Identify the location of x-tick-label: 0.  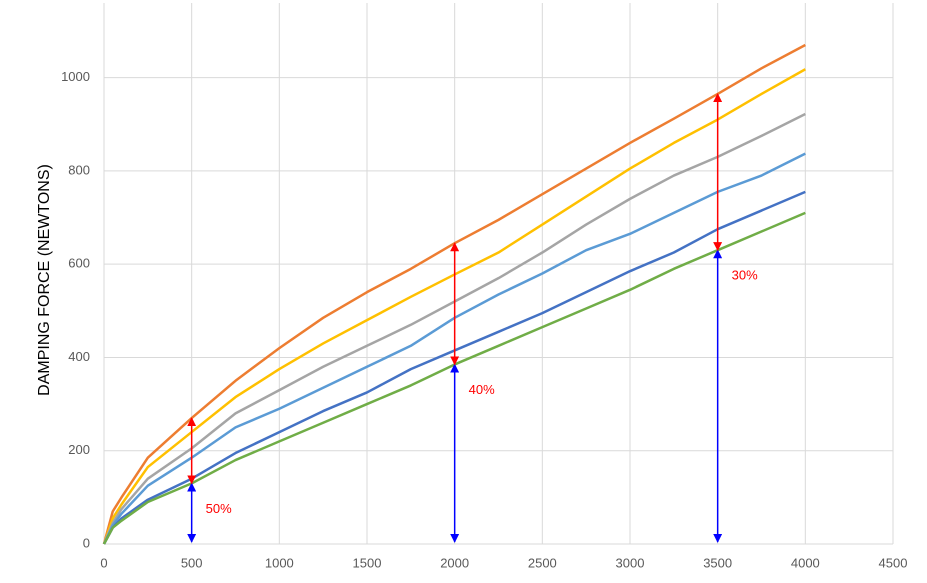
(103, 562).